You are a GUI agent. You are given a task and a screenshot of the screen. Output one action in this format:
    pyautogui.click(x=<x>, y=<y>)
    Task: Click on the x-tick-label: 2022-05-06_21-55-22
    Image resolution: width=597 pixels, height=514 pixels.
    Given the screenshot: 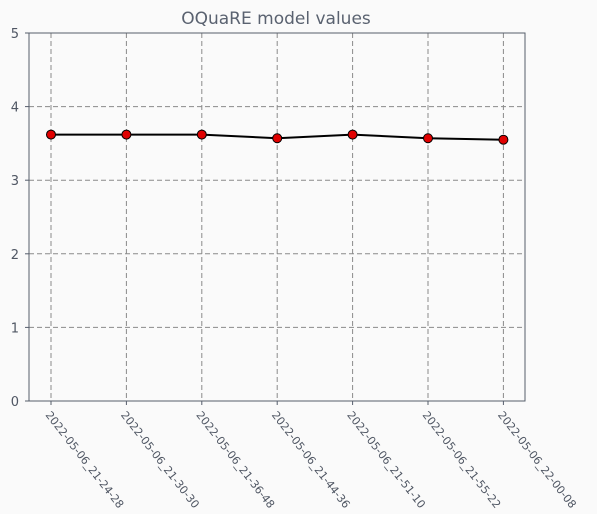 What is the action you would take?
    pyautogui.click(x=462, y=460)
    